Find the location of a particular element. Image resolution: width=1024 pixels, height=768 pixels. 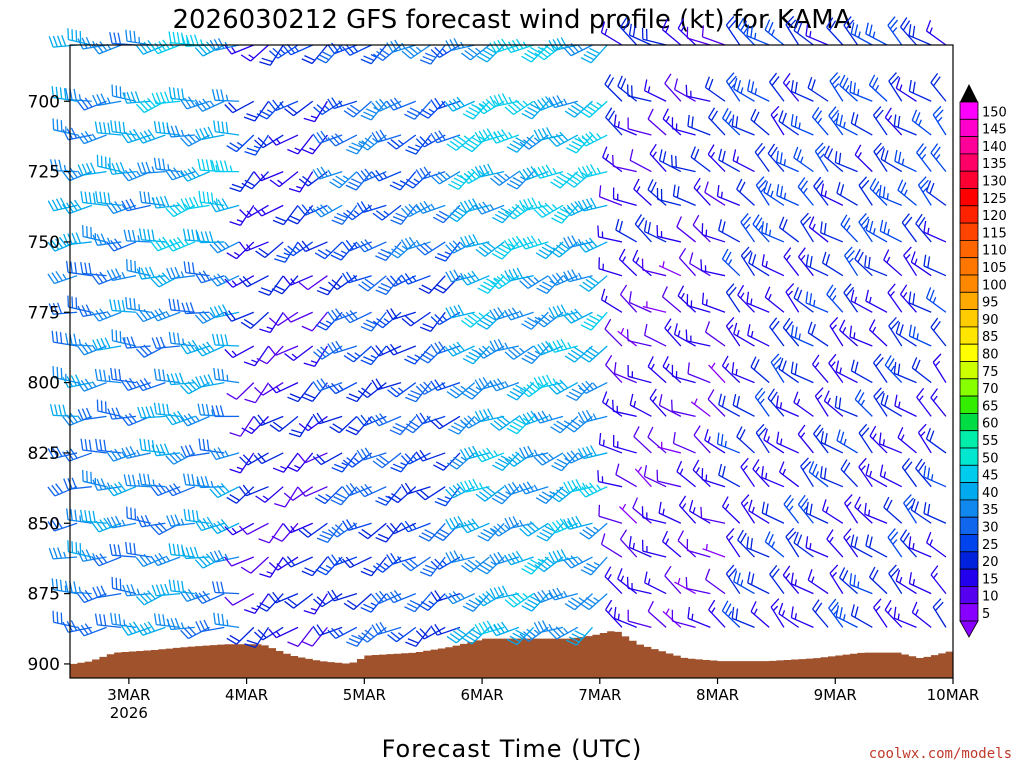

terrain-surface is located at coordinates (511, 654).